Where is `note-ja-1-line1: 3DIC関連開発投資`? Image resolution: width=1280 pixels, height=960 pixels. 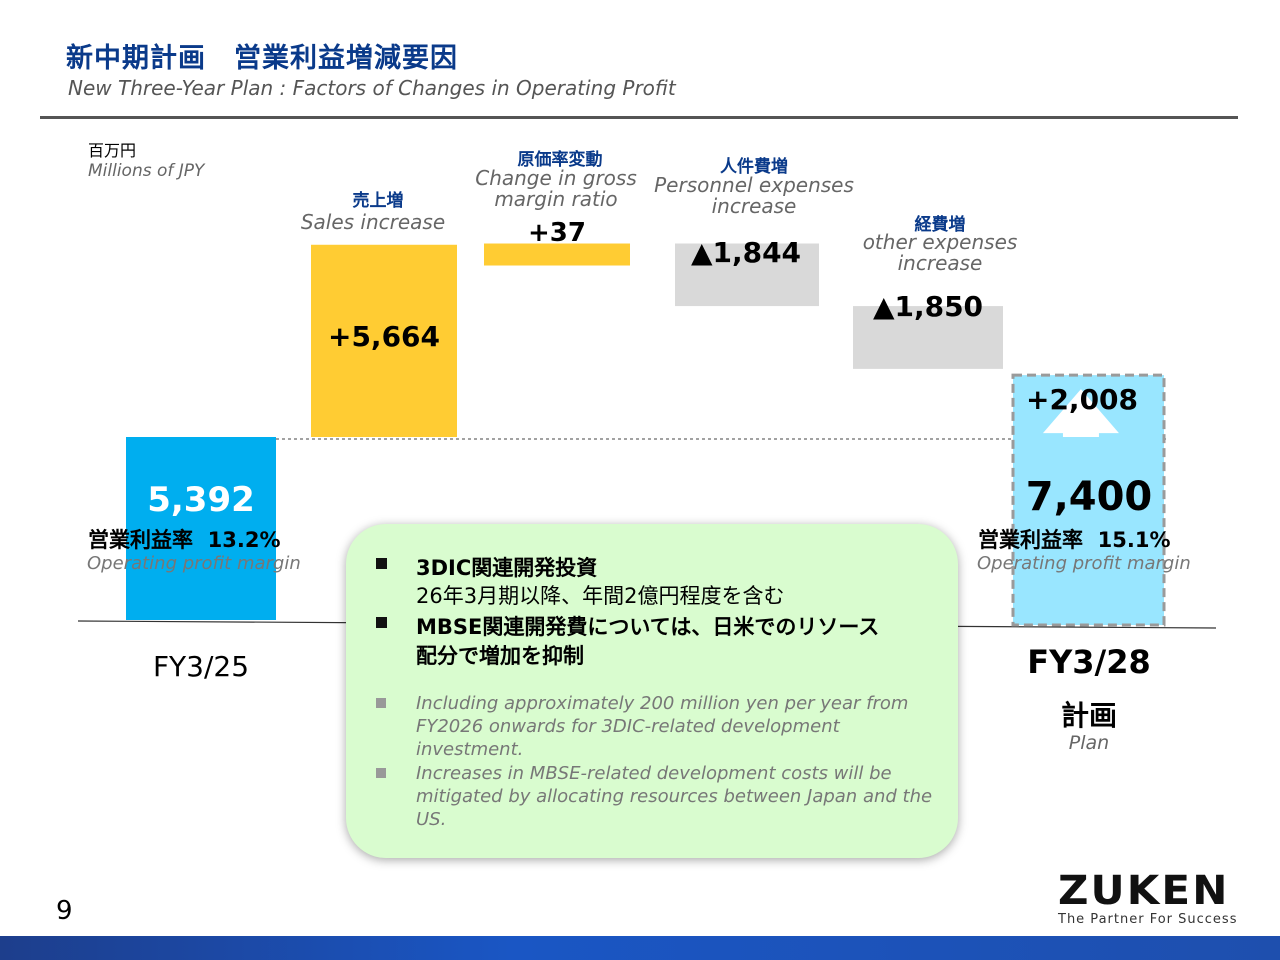
note-ja-1-line1: 3DIC関連開発投資 is located at coordinates (507, 568).